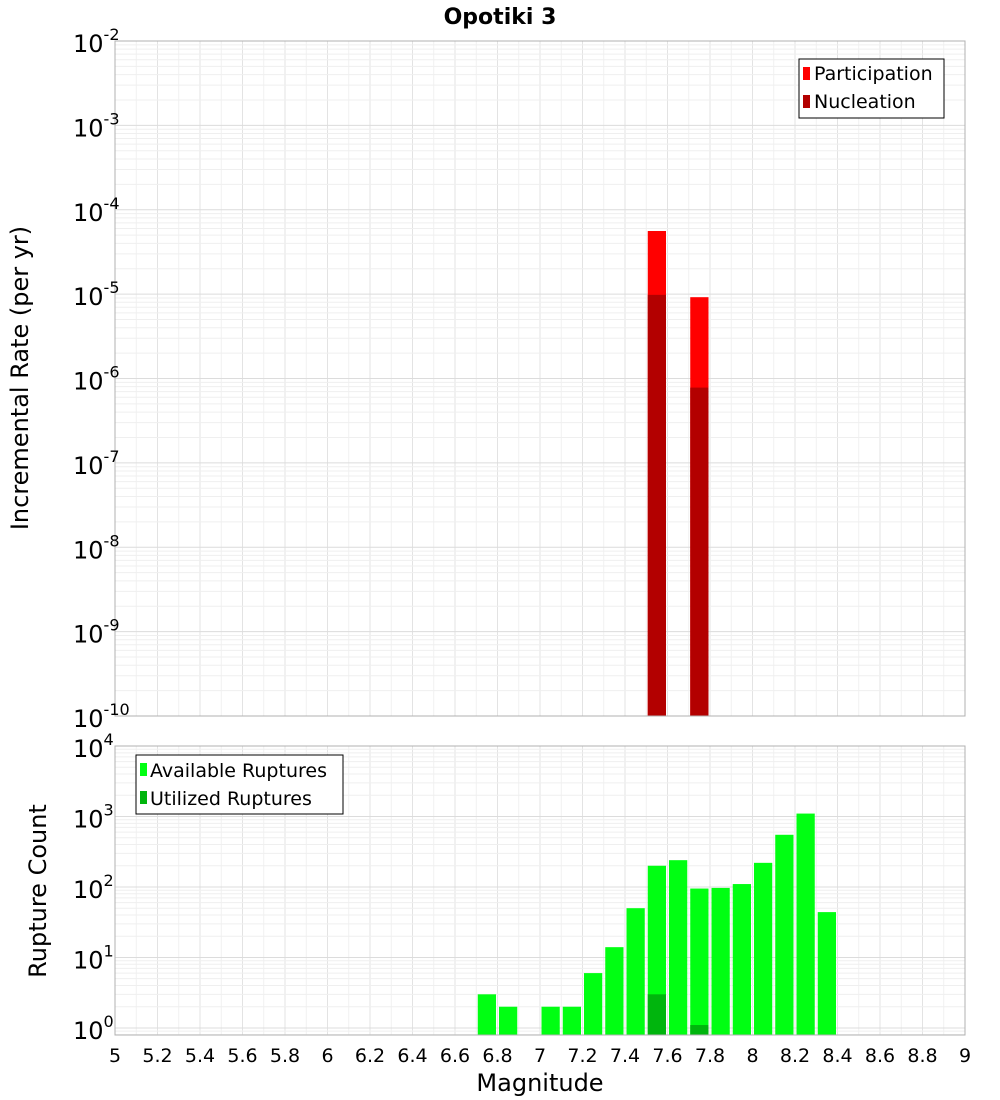  I want to click on x-tick-label: 7, so click(540, 1056).